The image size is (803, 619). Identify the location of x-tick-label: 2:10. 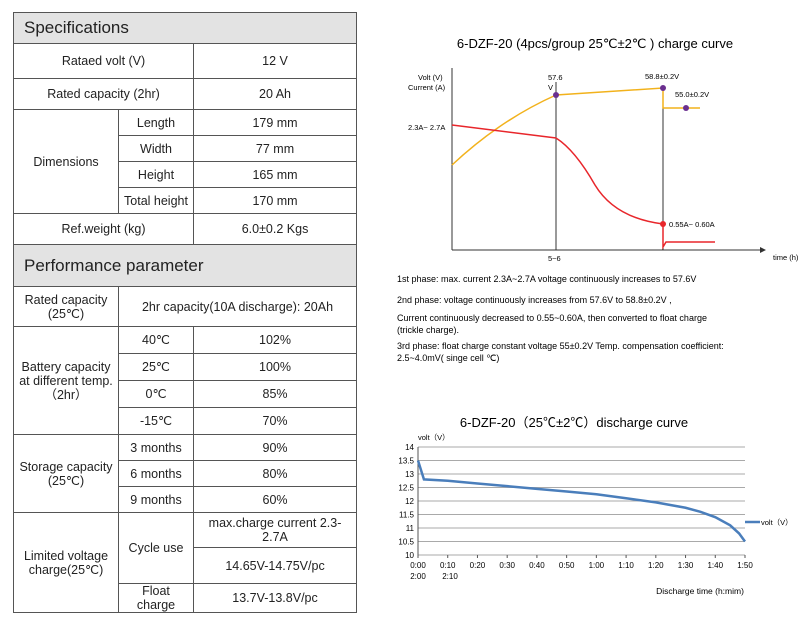
(450, 576).